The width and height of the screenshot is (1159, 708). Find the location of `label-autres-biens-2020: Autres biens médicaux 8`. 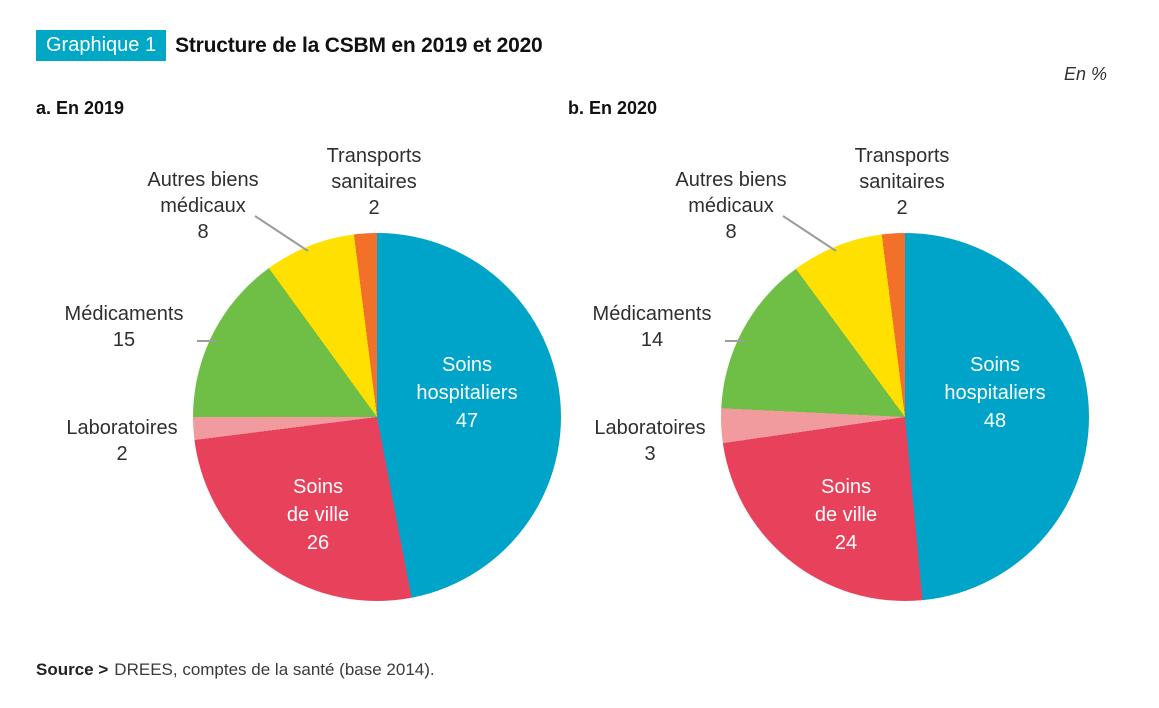

label-autres-biens-2020: Autres biens médicaux 8 is located at coordinates (731, 206).